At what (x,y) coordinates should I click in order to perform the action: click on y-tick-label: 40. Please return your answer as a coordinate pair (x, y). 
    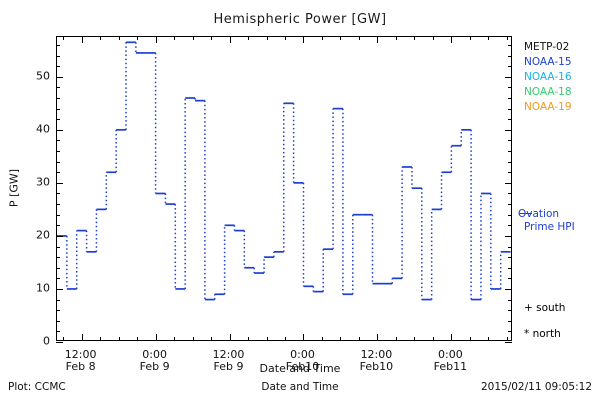
    Looking at the image, I should click on (43, 129).